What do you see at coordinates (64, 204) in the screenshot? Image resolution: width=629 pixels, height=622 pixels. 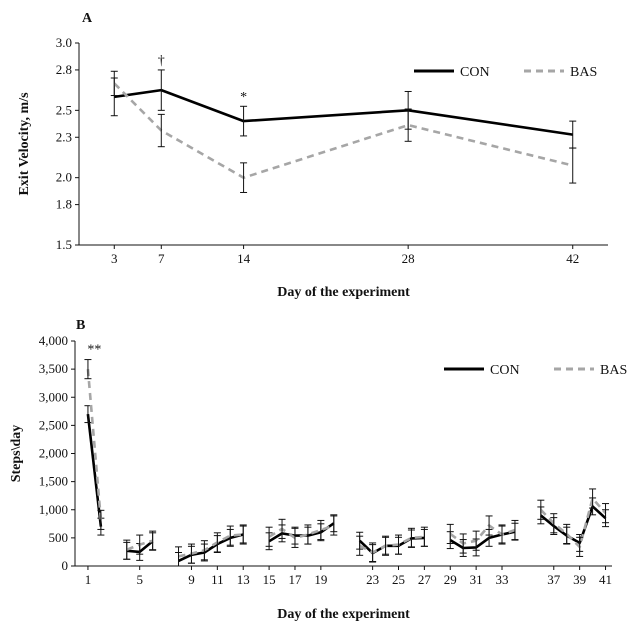 I see `y-tick-label: 1.8` at bounding box center [64, 204].